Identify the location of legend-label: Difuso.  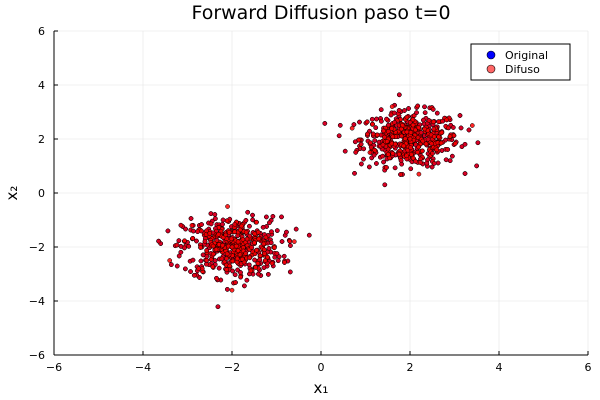
(522, 69).